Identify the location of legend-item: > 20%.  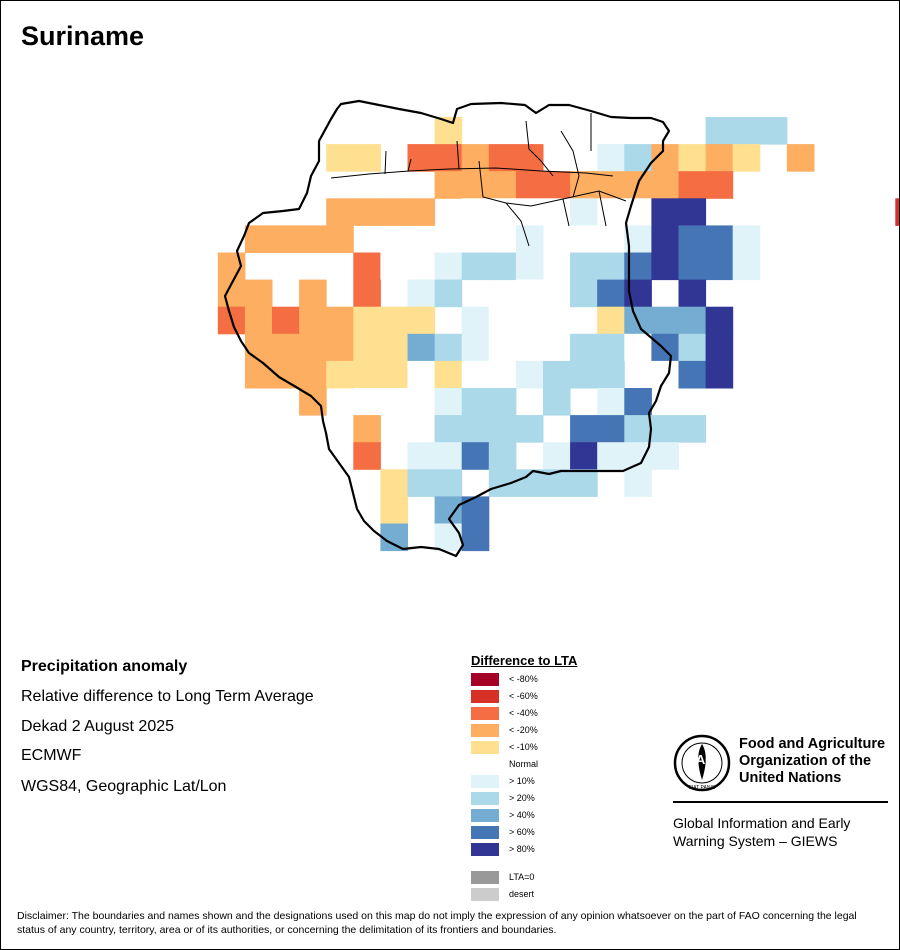
(503, 798).